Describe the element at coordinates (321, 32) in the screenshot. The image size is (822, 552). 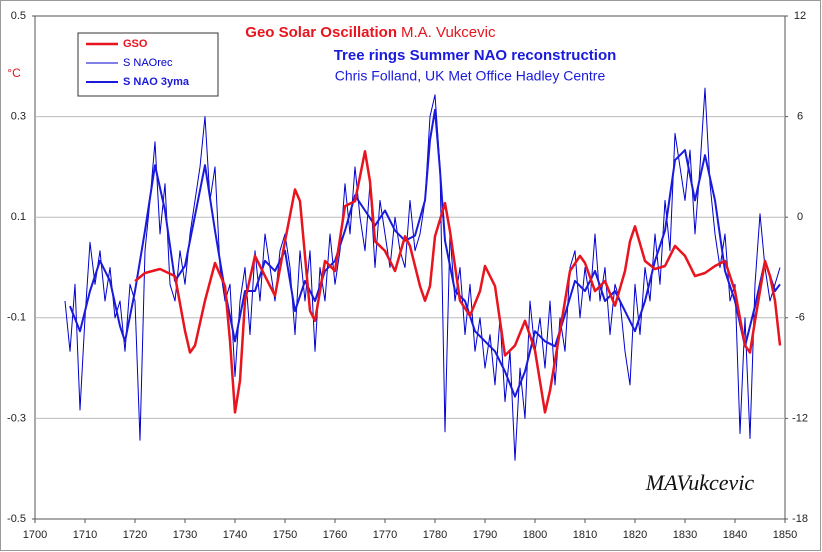
I see `chart-title: Geo Solar Oscillation` at that location.